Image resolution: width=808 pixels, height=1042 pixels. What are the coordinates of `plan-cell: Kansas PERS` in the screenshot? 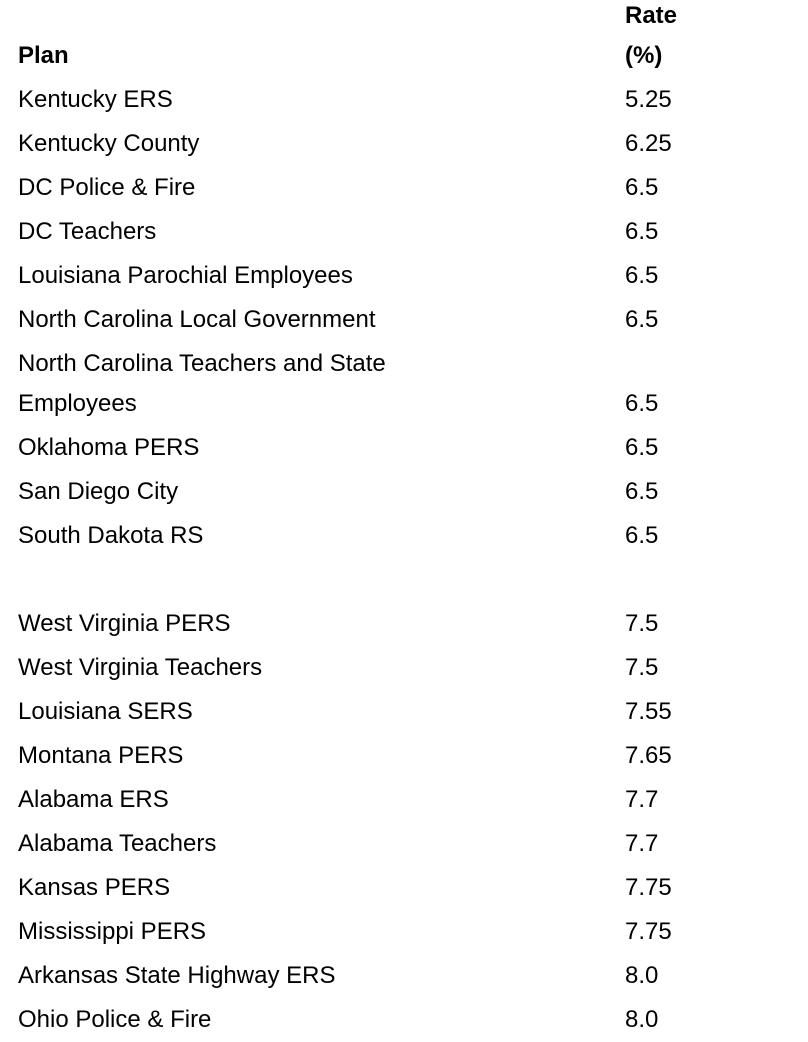 It's located at (94, 887).